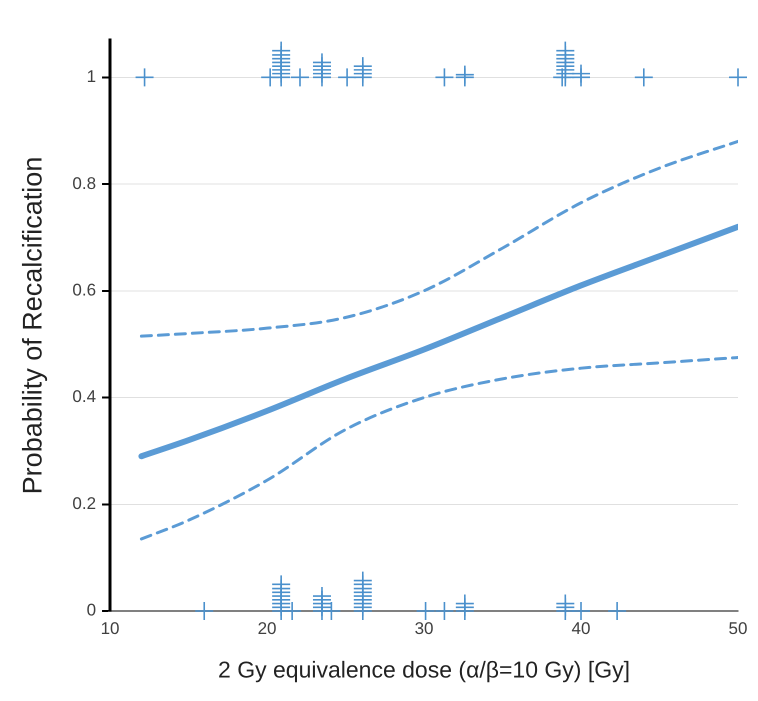 The image size is (758, 701). I want to click on y-tick-label: 1, so click(91, 76).